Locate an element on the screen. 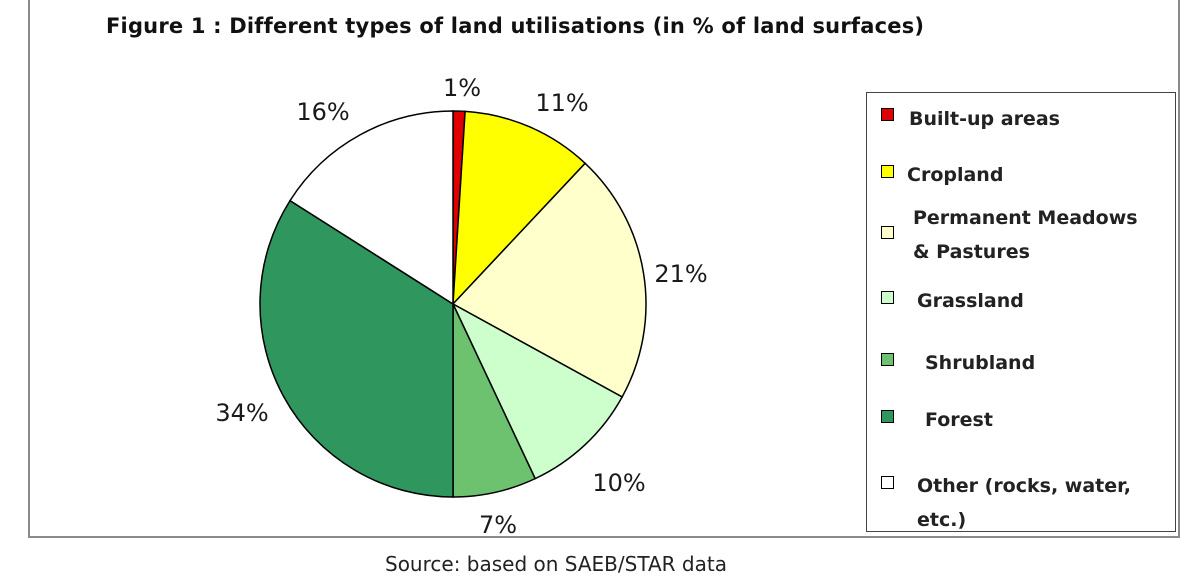  slice-label: 21% is located at coordinates (680, 274).